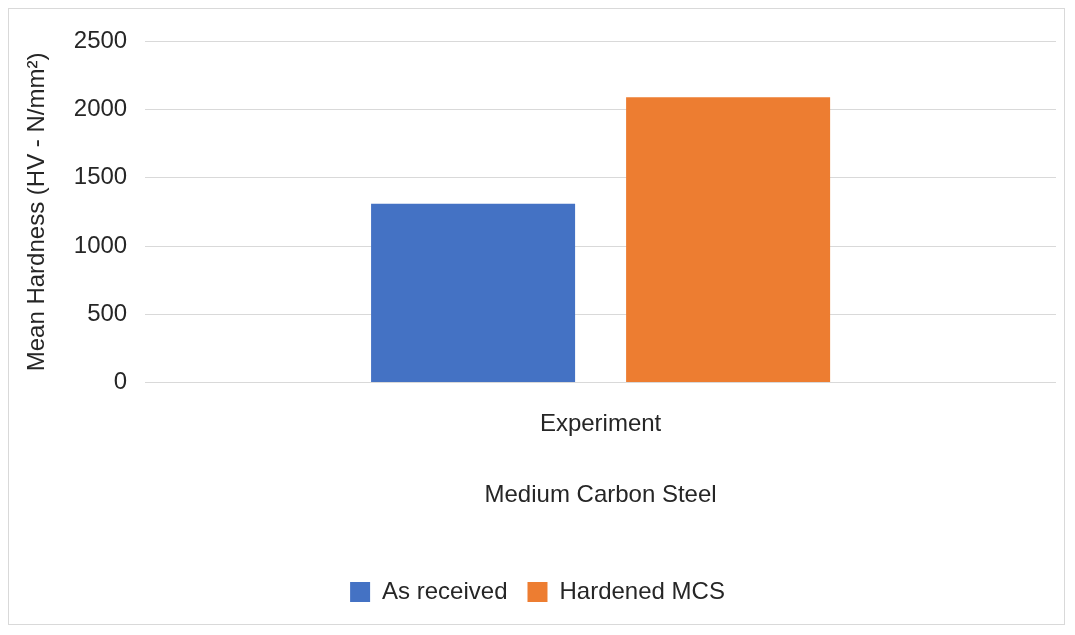 The height and width of the screenshot is (635, 1075). I want to click on y-tick-label: 1500, so click(100, 176).